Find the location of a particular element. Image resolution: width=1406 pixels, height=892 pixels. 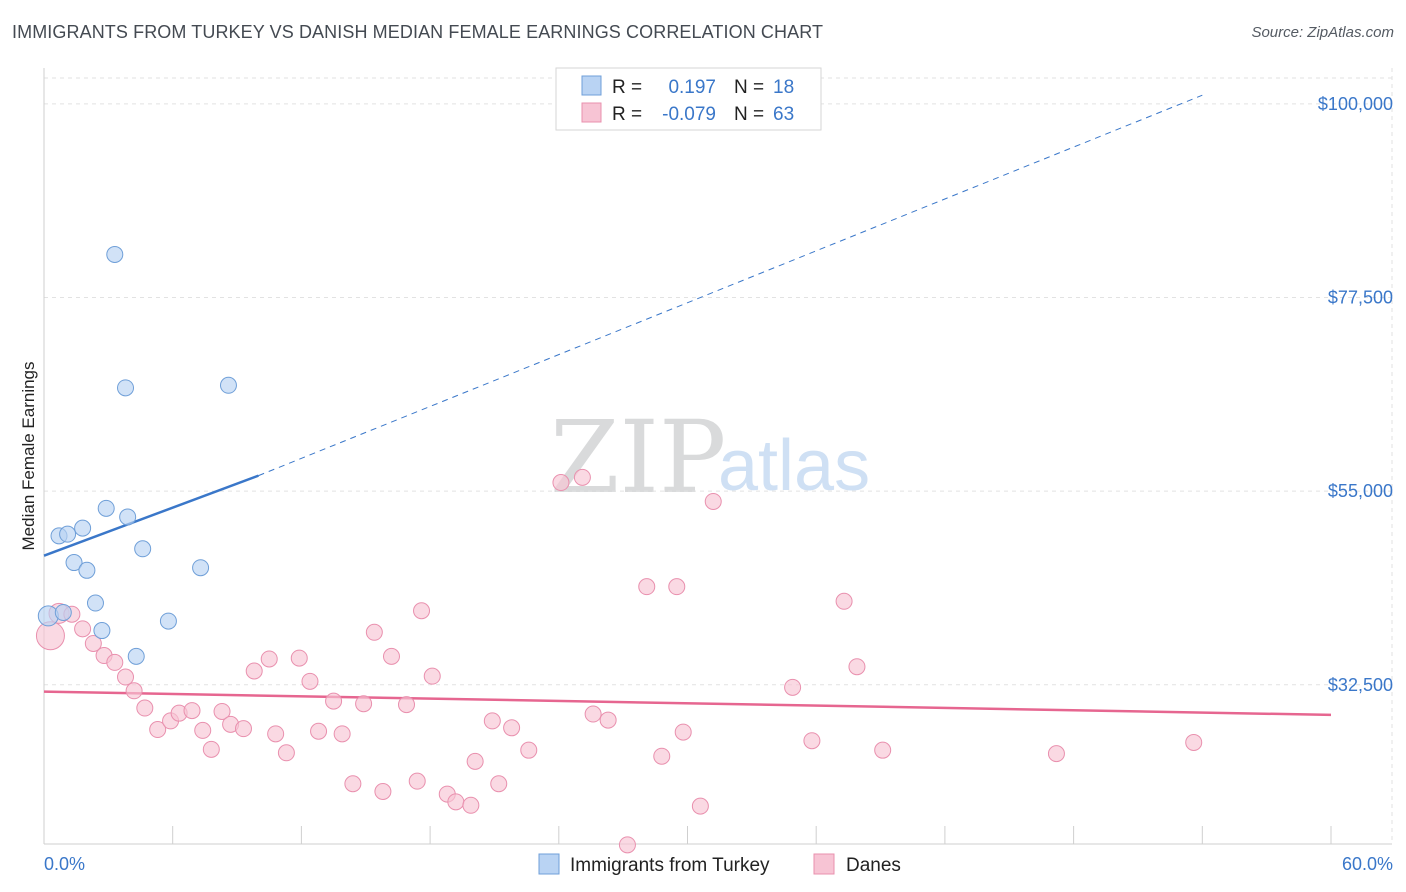

stats-n-value-2: 63 is located at coordinates (783, 114).